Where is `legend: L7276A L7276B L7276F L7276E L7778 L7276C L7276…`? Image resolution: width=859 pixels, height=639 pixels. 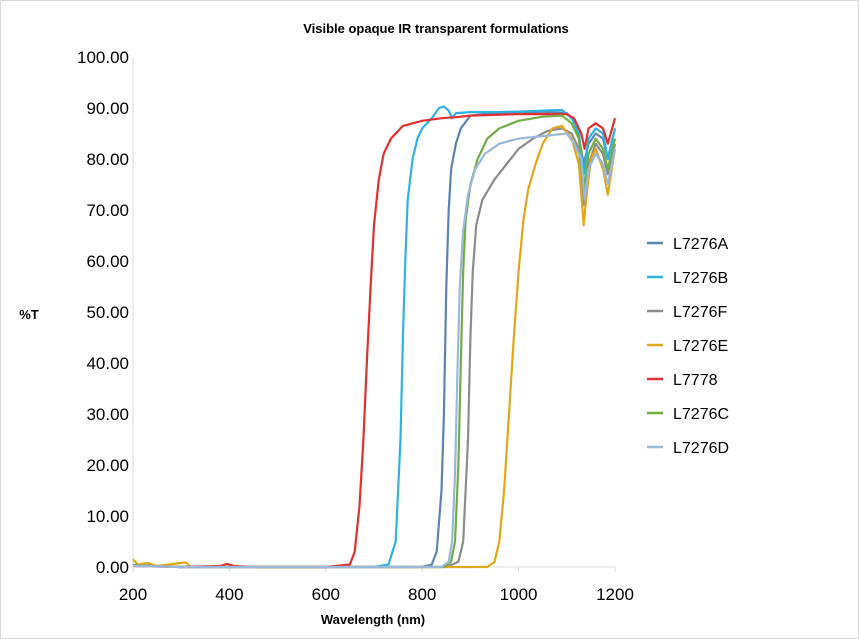
legend: L7276A L7276B L7276F L7276E L7778 L7276C L7276… is located at coordinates (688, 346).